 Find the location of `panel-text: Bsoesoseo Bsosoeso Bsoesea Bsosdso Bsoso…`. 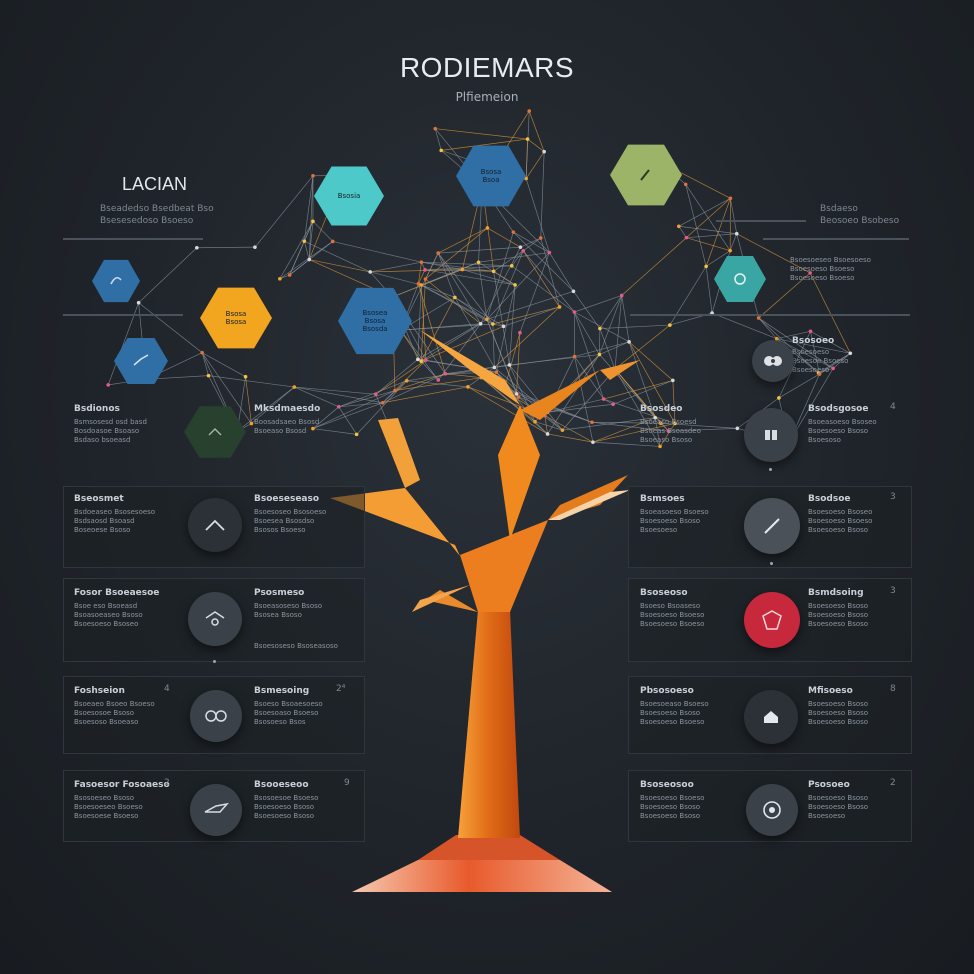

panel-text: Bsoesoseo Bsosoeso Bsoesea Bsosdso Bsoso… is located at coordinates (290, 521).